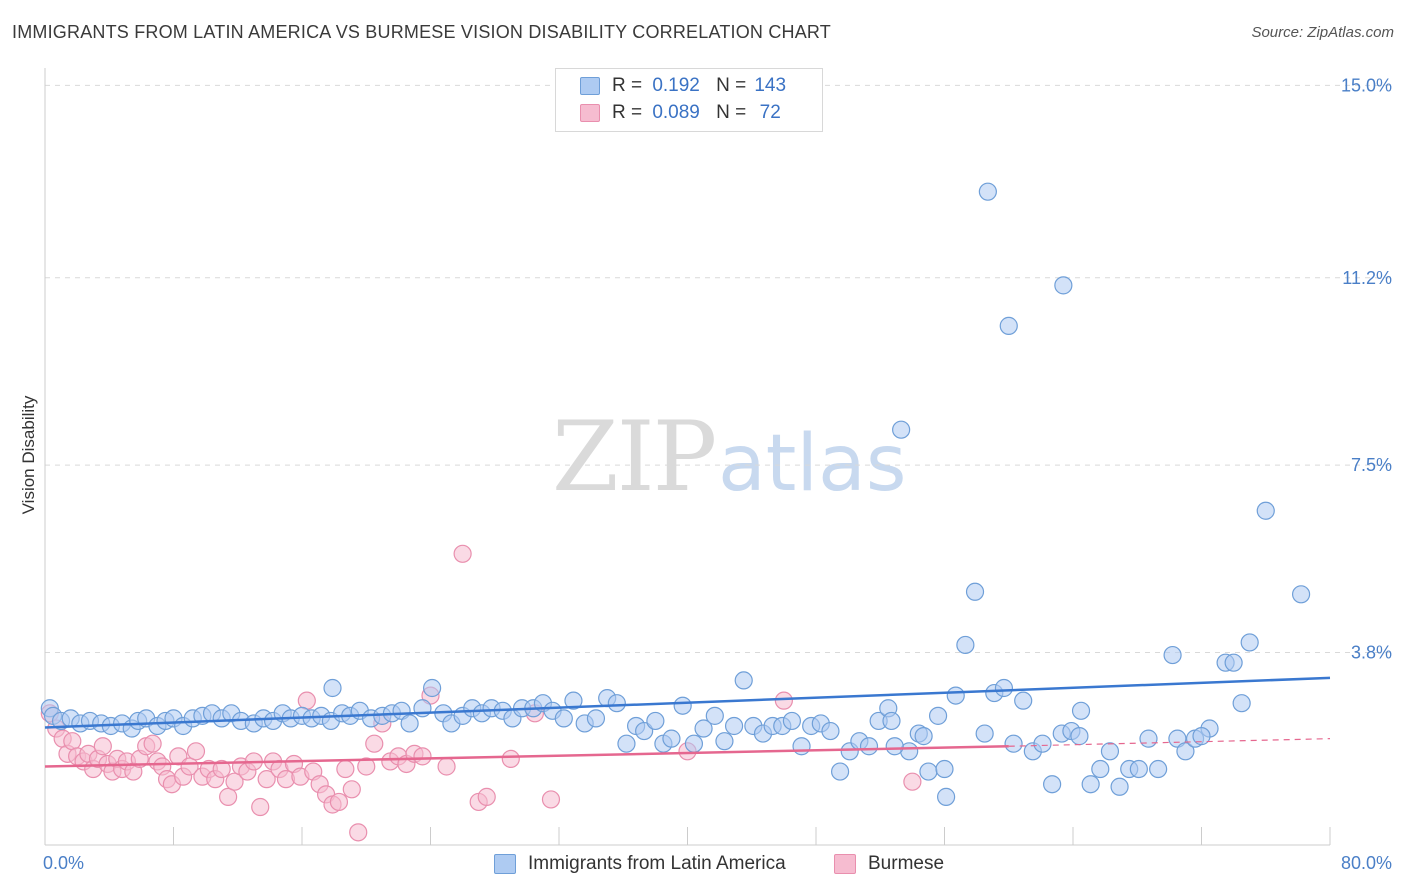  What do you see at coordinates (526, 756) in the screenshot?
I see `burmese-trend-line` at bounding box center [526, 756].